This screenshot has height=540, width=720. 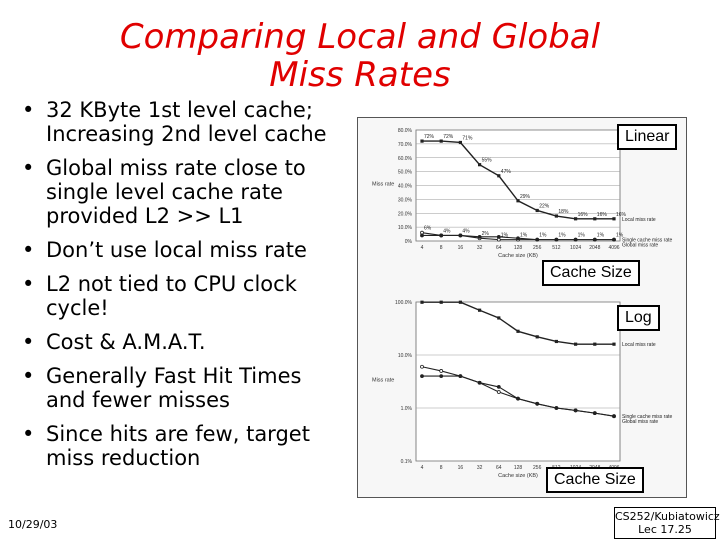 I want to click on y-tick-label: 70.0%, so click(x=405, y=145).